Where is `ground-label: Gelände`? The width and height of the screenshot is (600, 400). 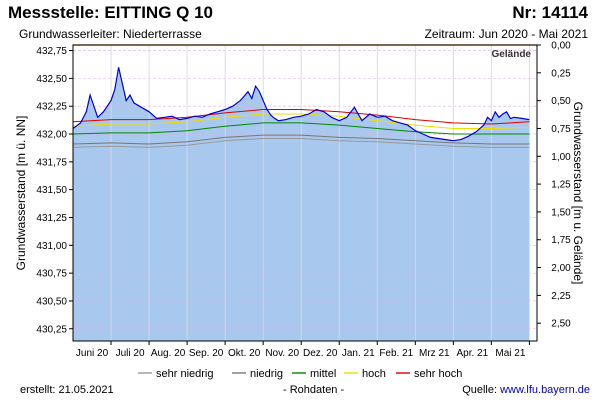 ground-label: Gelände is located at coordinates (512, 54).